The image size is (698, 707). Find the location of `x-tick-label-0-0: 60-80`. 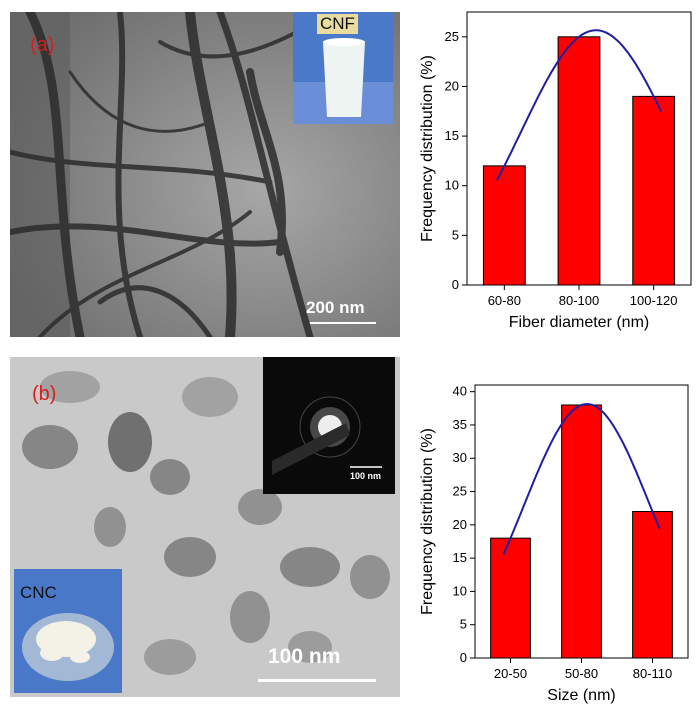

x-tick-label-0-0: 60-80 is located at coordinates (504, 300).